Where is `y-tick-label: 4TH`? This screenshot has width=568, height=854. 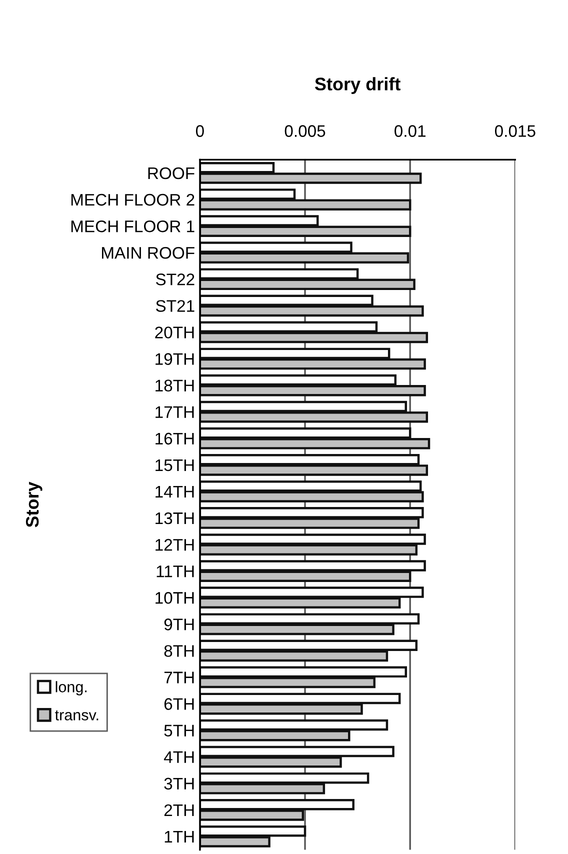 y-tick-label: 4TH is located at coordinates (179, 757).